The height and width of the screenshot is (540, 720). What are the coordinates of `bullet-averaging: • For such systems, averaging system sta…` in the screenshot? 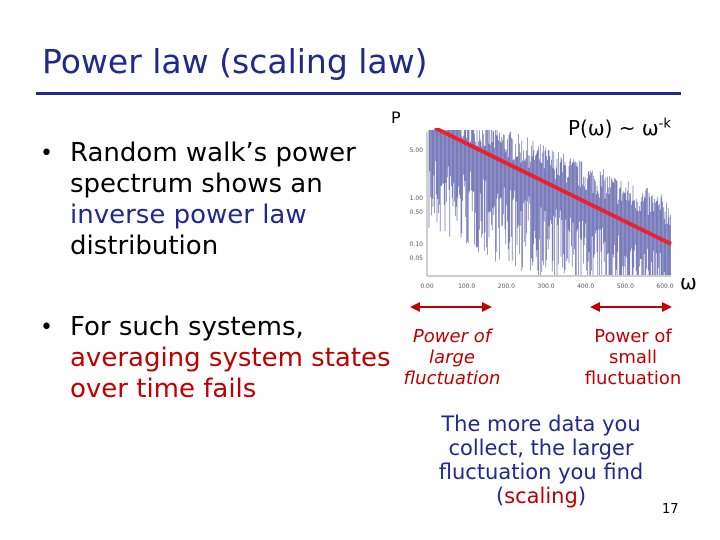 It's located at (220, 358).